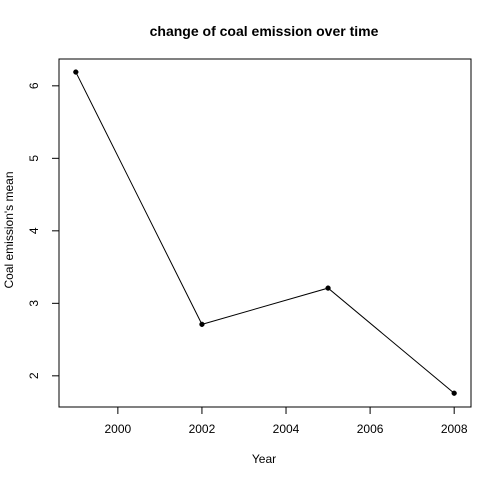 The image size is (500, 480). I want to click on x-axis-label: Year, so click(264, 459).